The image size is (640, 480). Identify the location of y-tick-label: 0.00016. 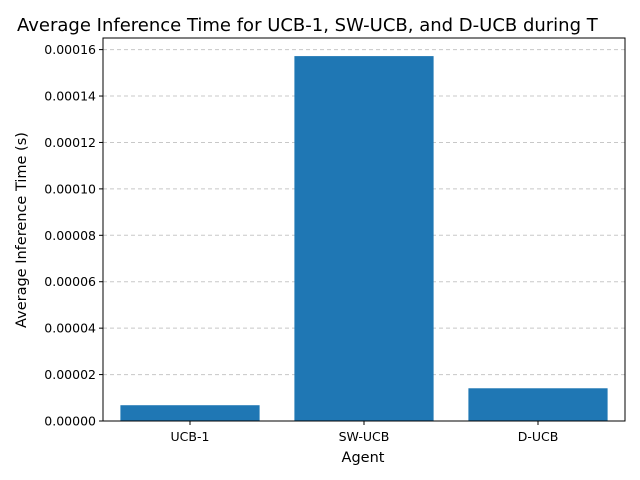
(70, 49).